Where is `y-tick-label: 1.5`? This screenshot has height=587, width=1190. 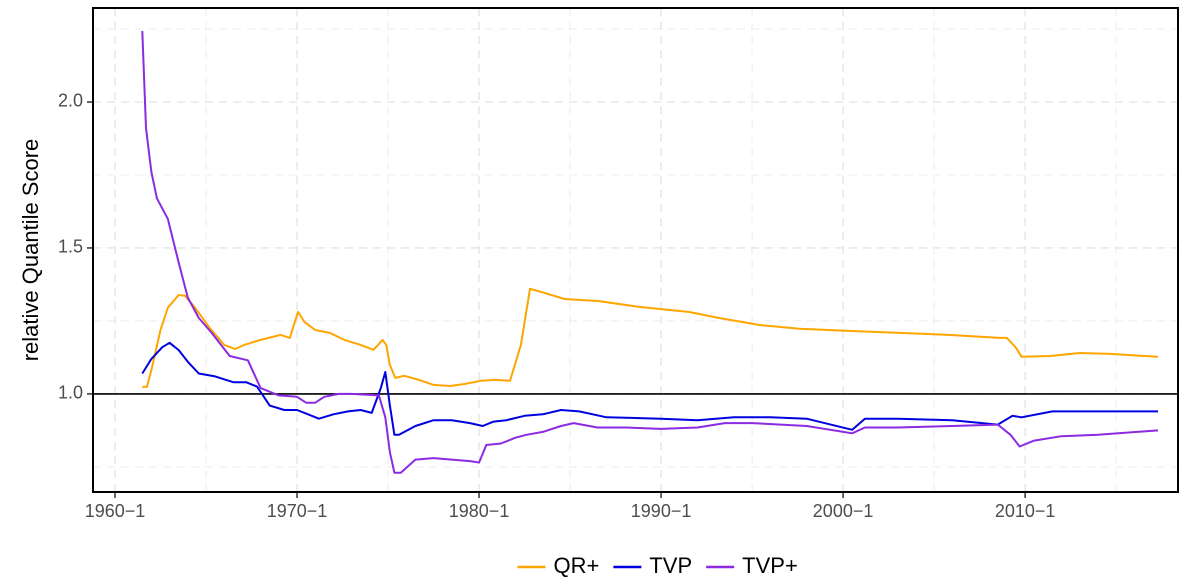
y-tick-label: 1.5 is located at coordinates (70, 247).